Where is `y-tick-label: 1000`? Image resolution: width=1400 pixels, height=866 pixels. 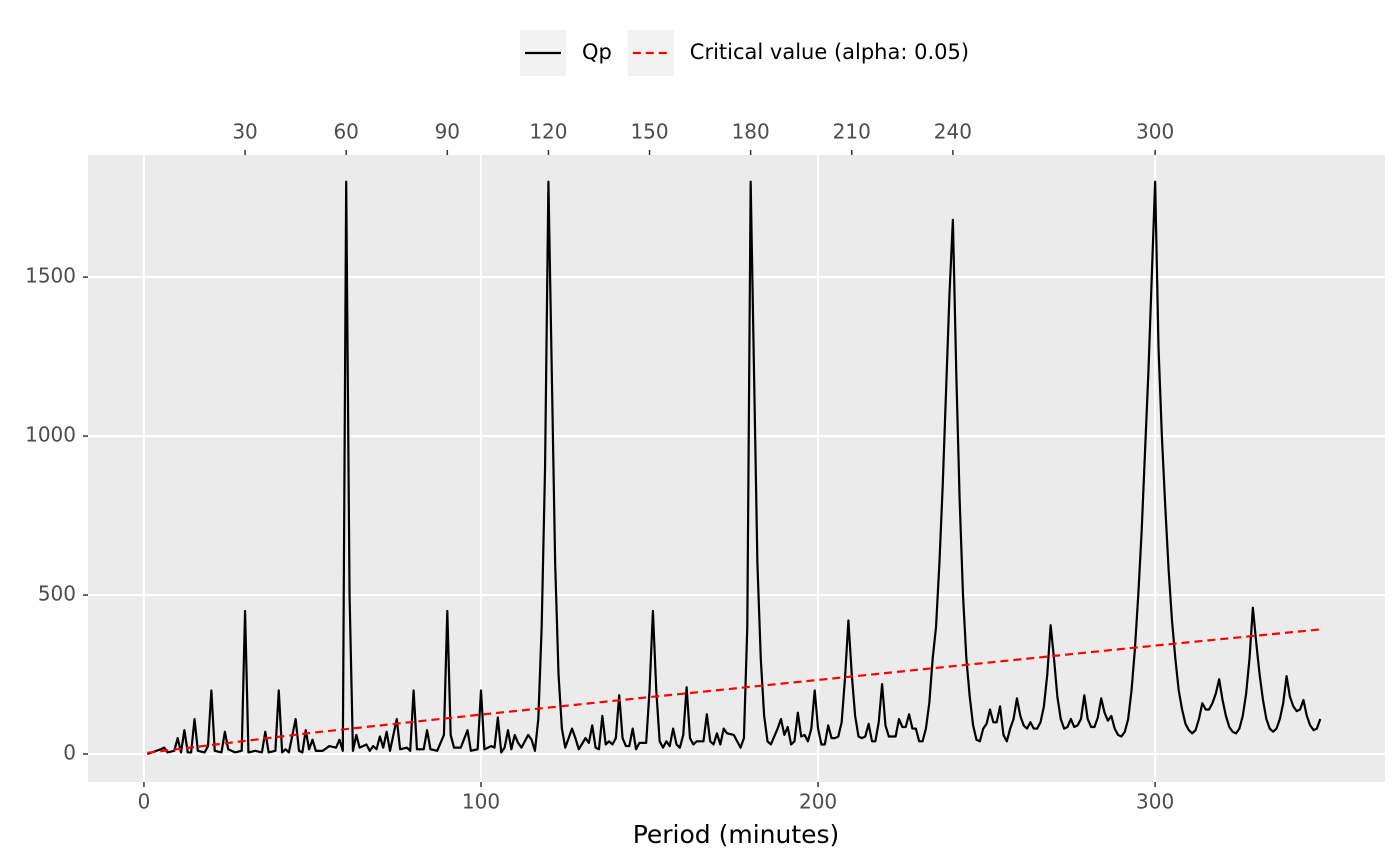 y-tick-label: 1000 is located at coordinates (50, 435).